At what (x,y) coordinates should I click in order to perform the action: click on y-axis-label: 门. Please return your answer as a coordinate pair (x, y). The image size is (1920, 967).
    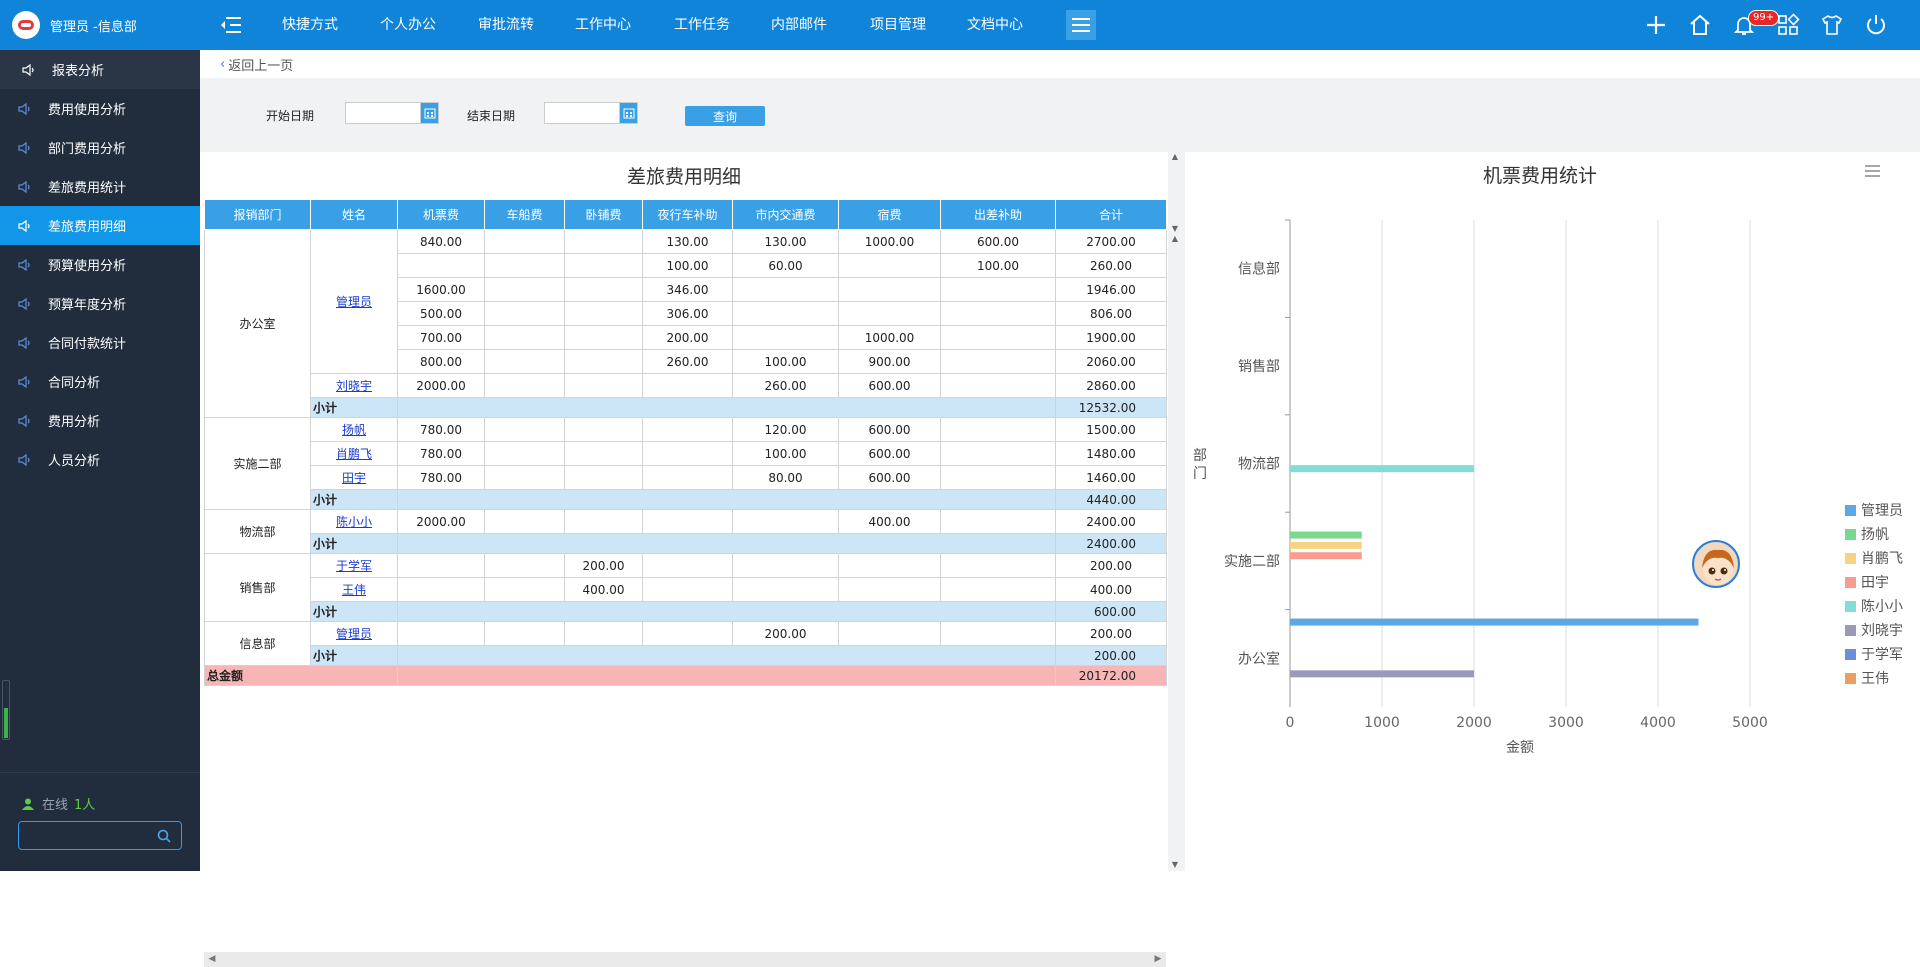
    Looking at the image, I should click on (1200, 474).